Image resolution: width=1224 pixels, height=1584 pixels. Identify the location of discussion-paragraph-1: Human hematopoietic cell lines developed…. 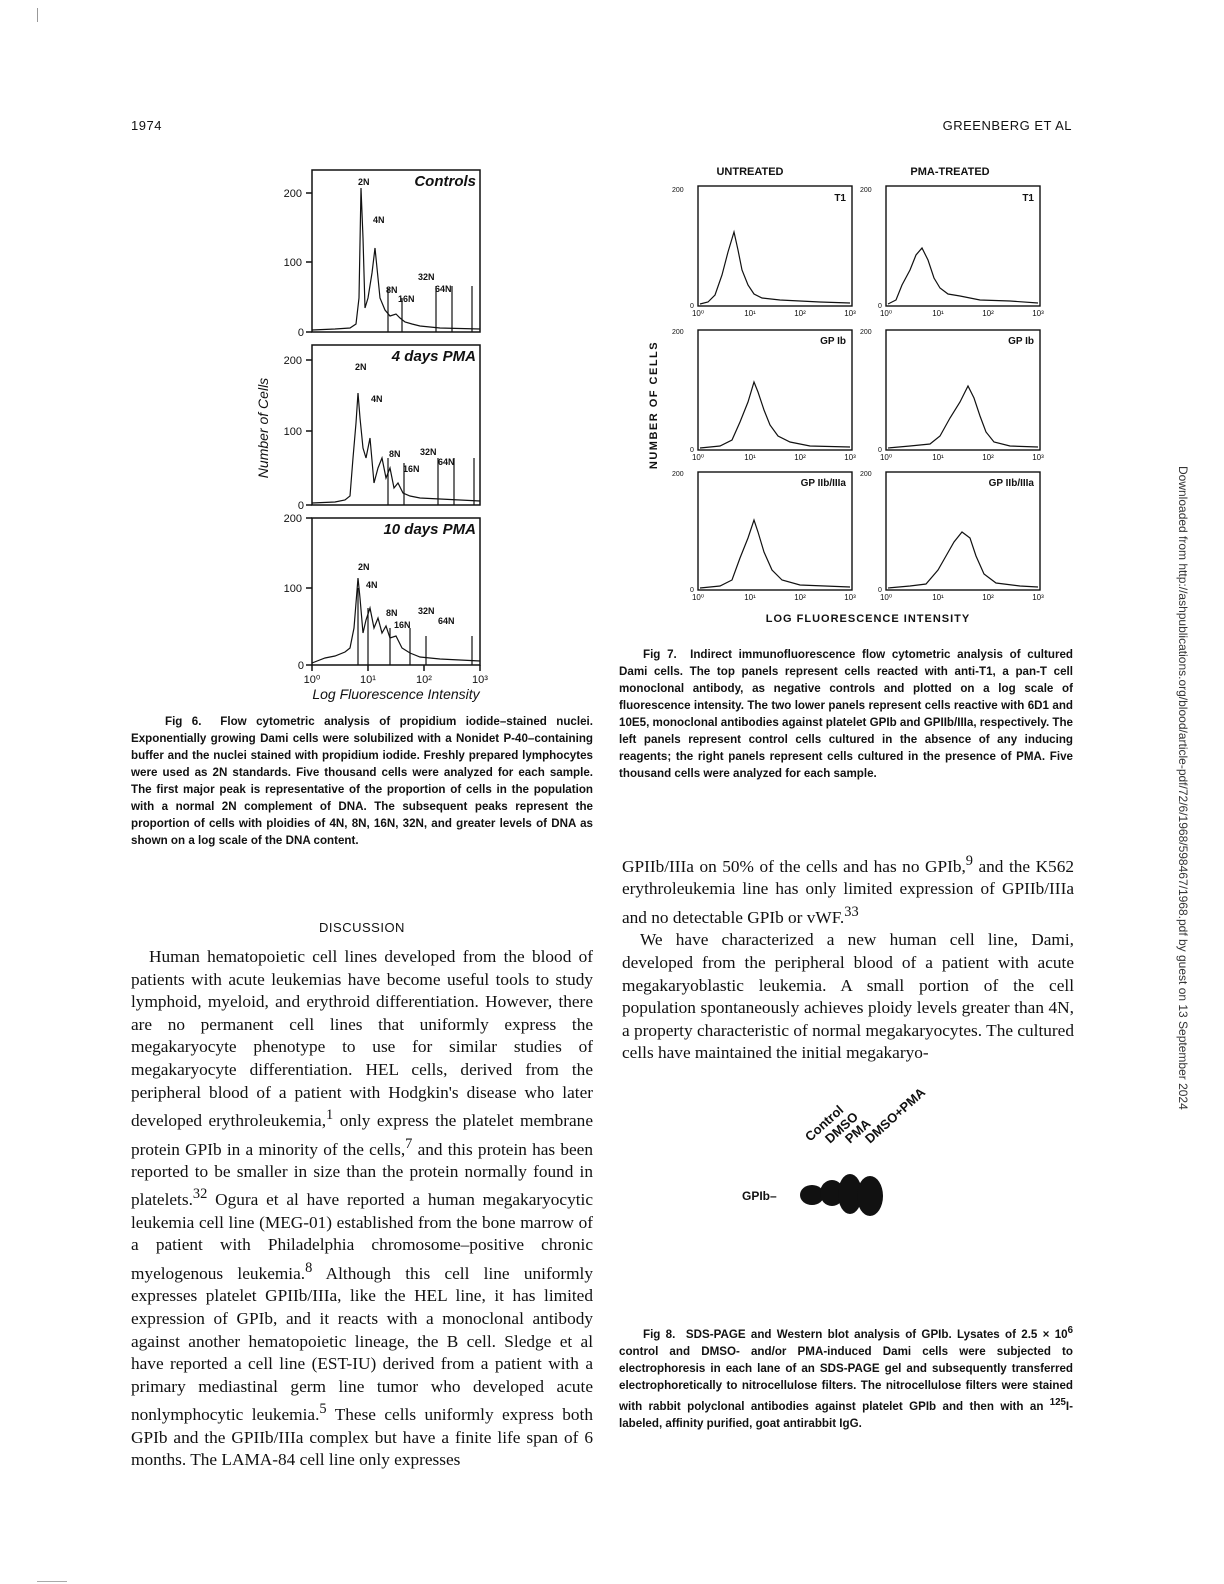
(362, 1209).